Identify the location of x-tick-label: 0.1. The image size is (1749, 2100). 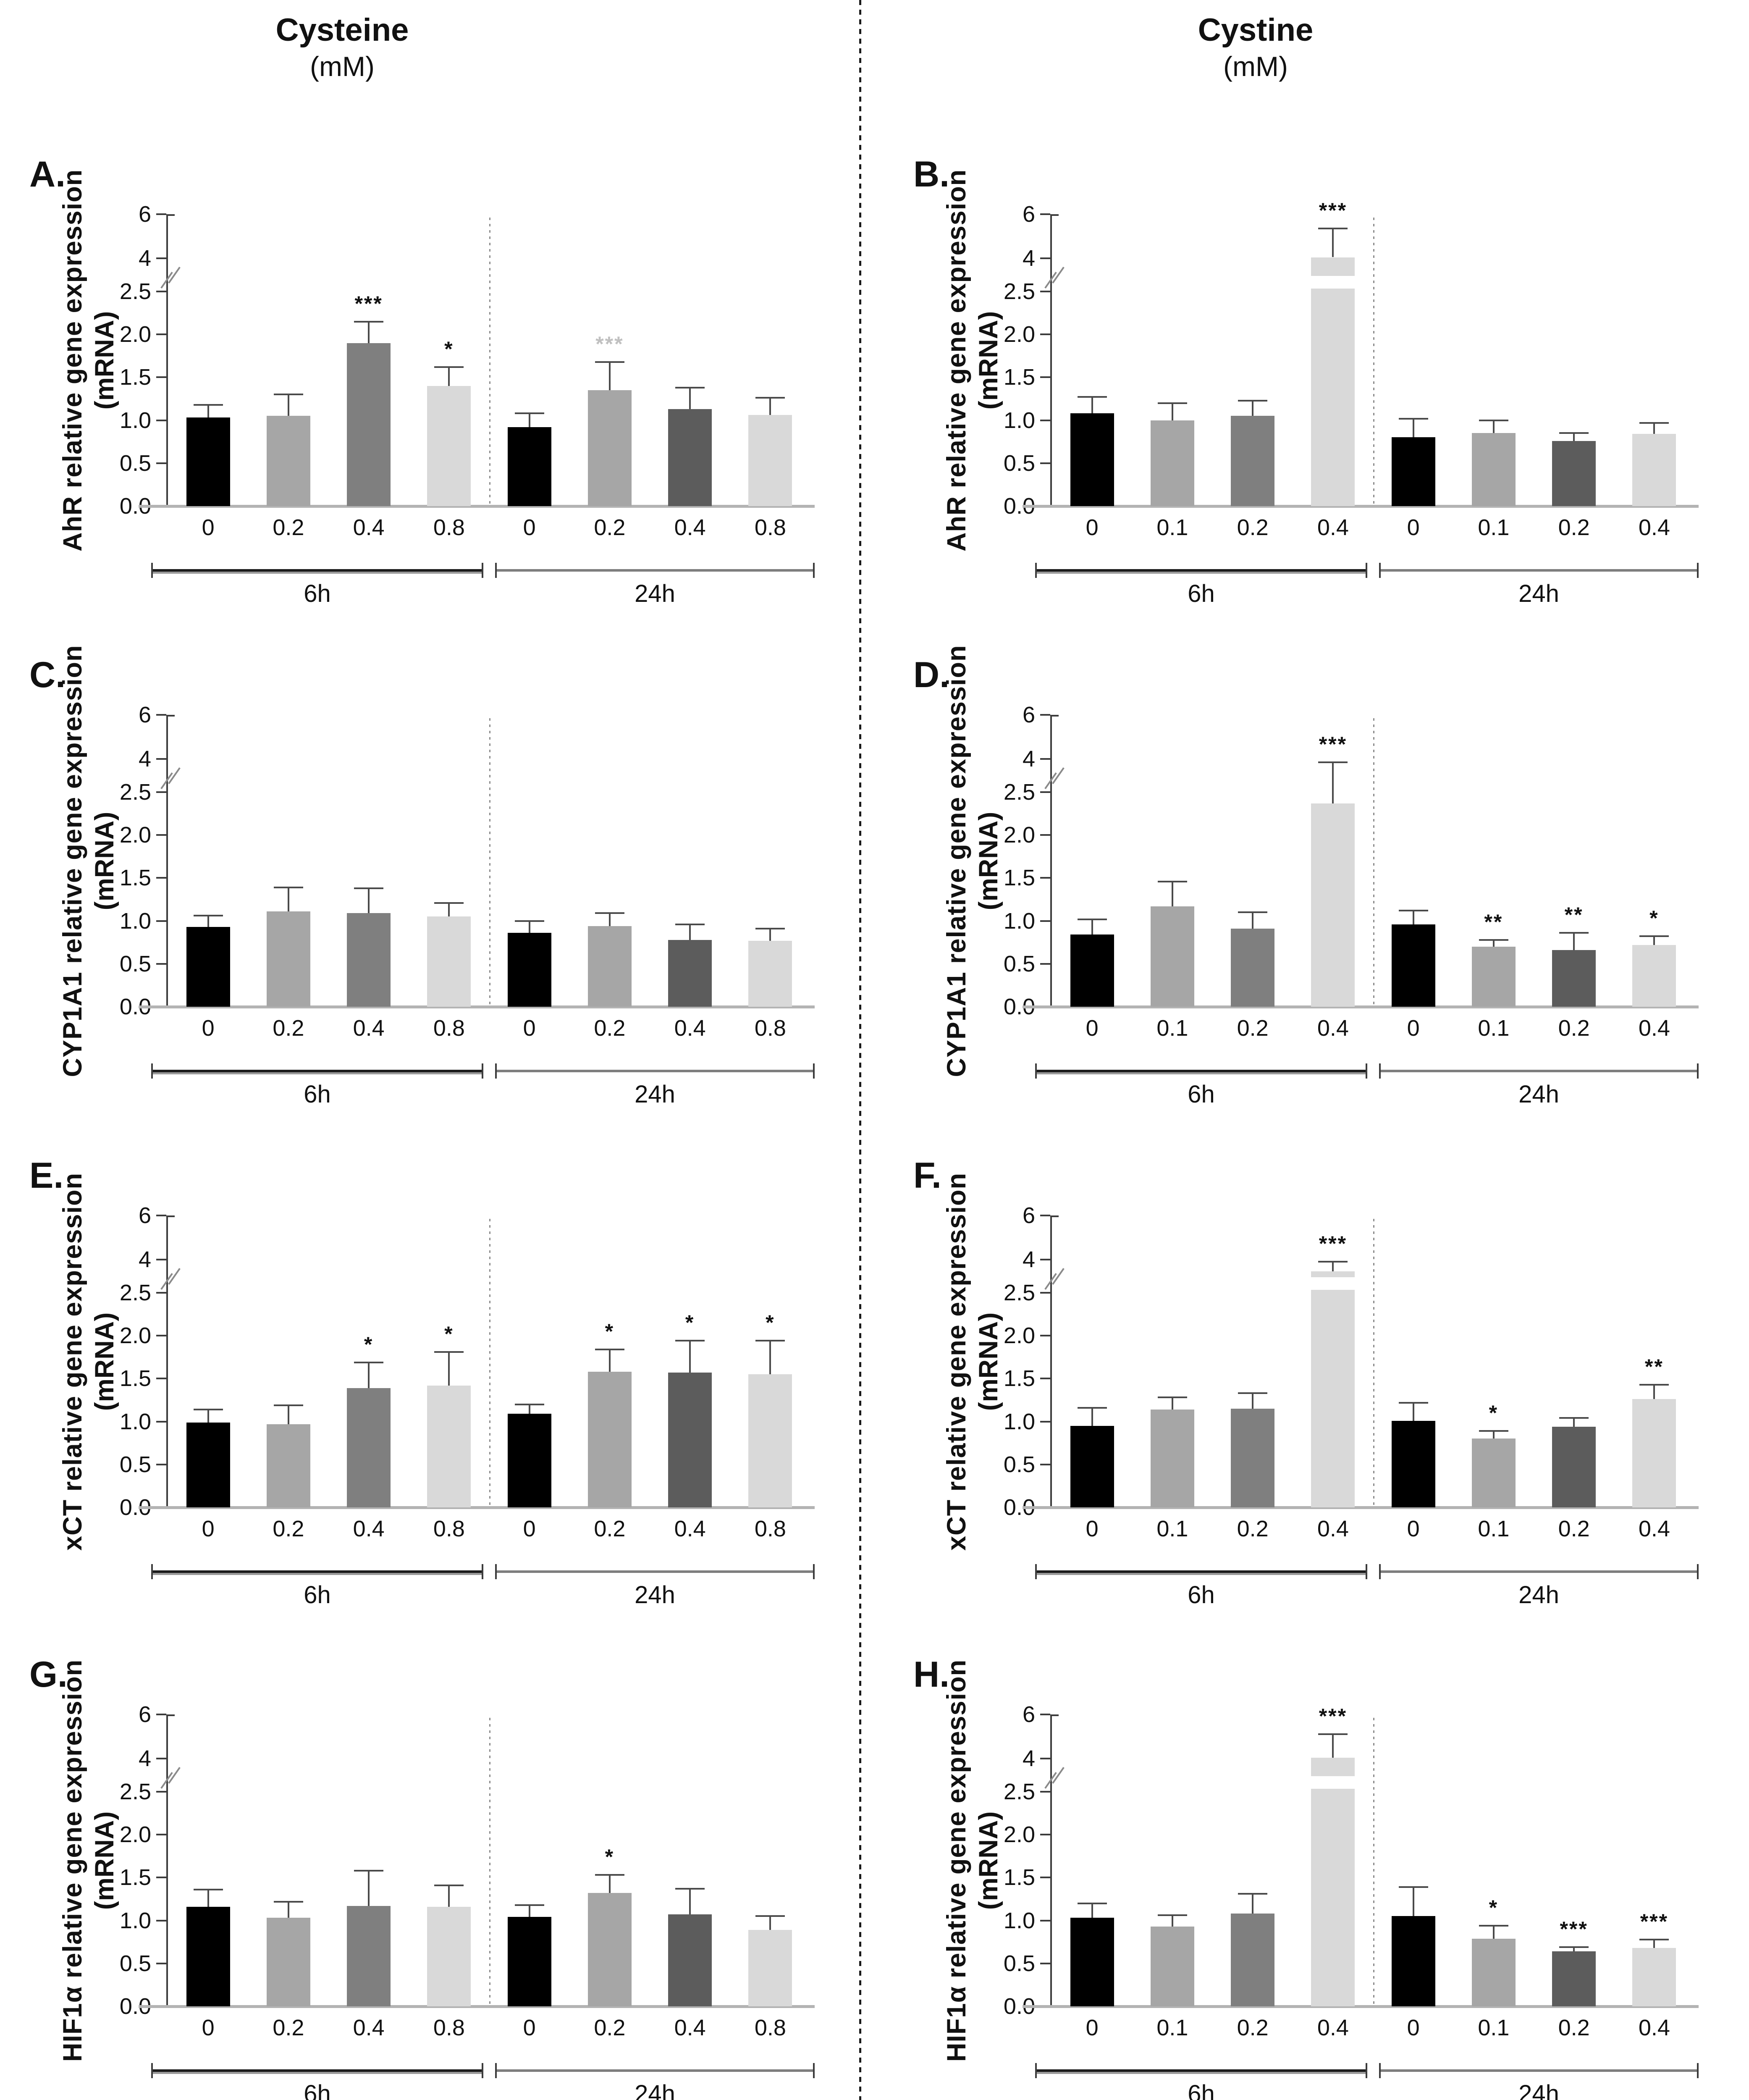
(1494, 2027).